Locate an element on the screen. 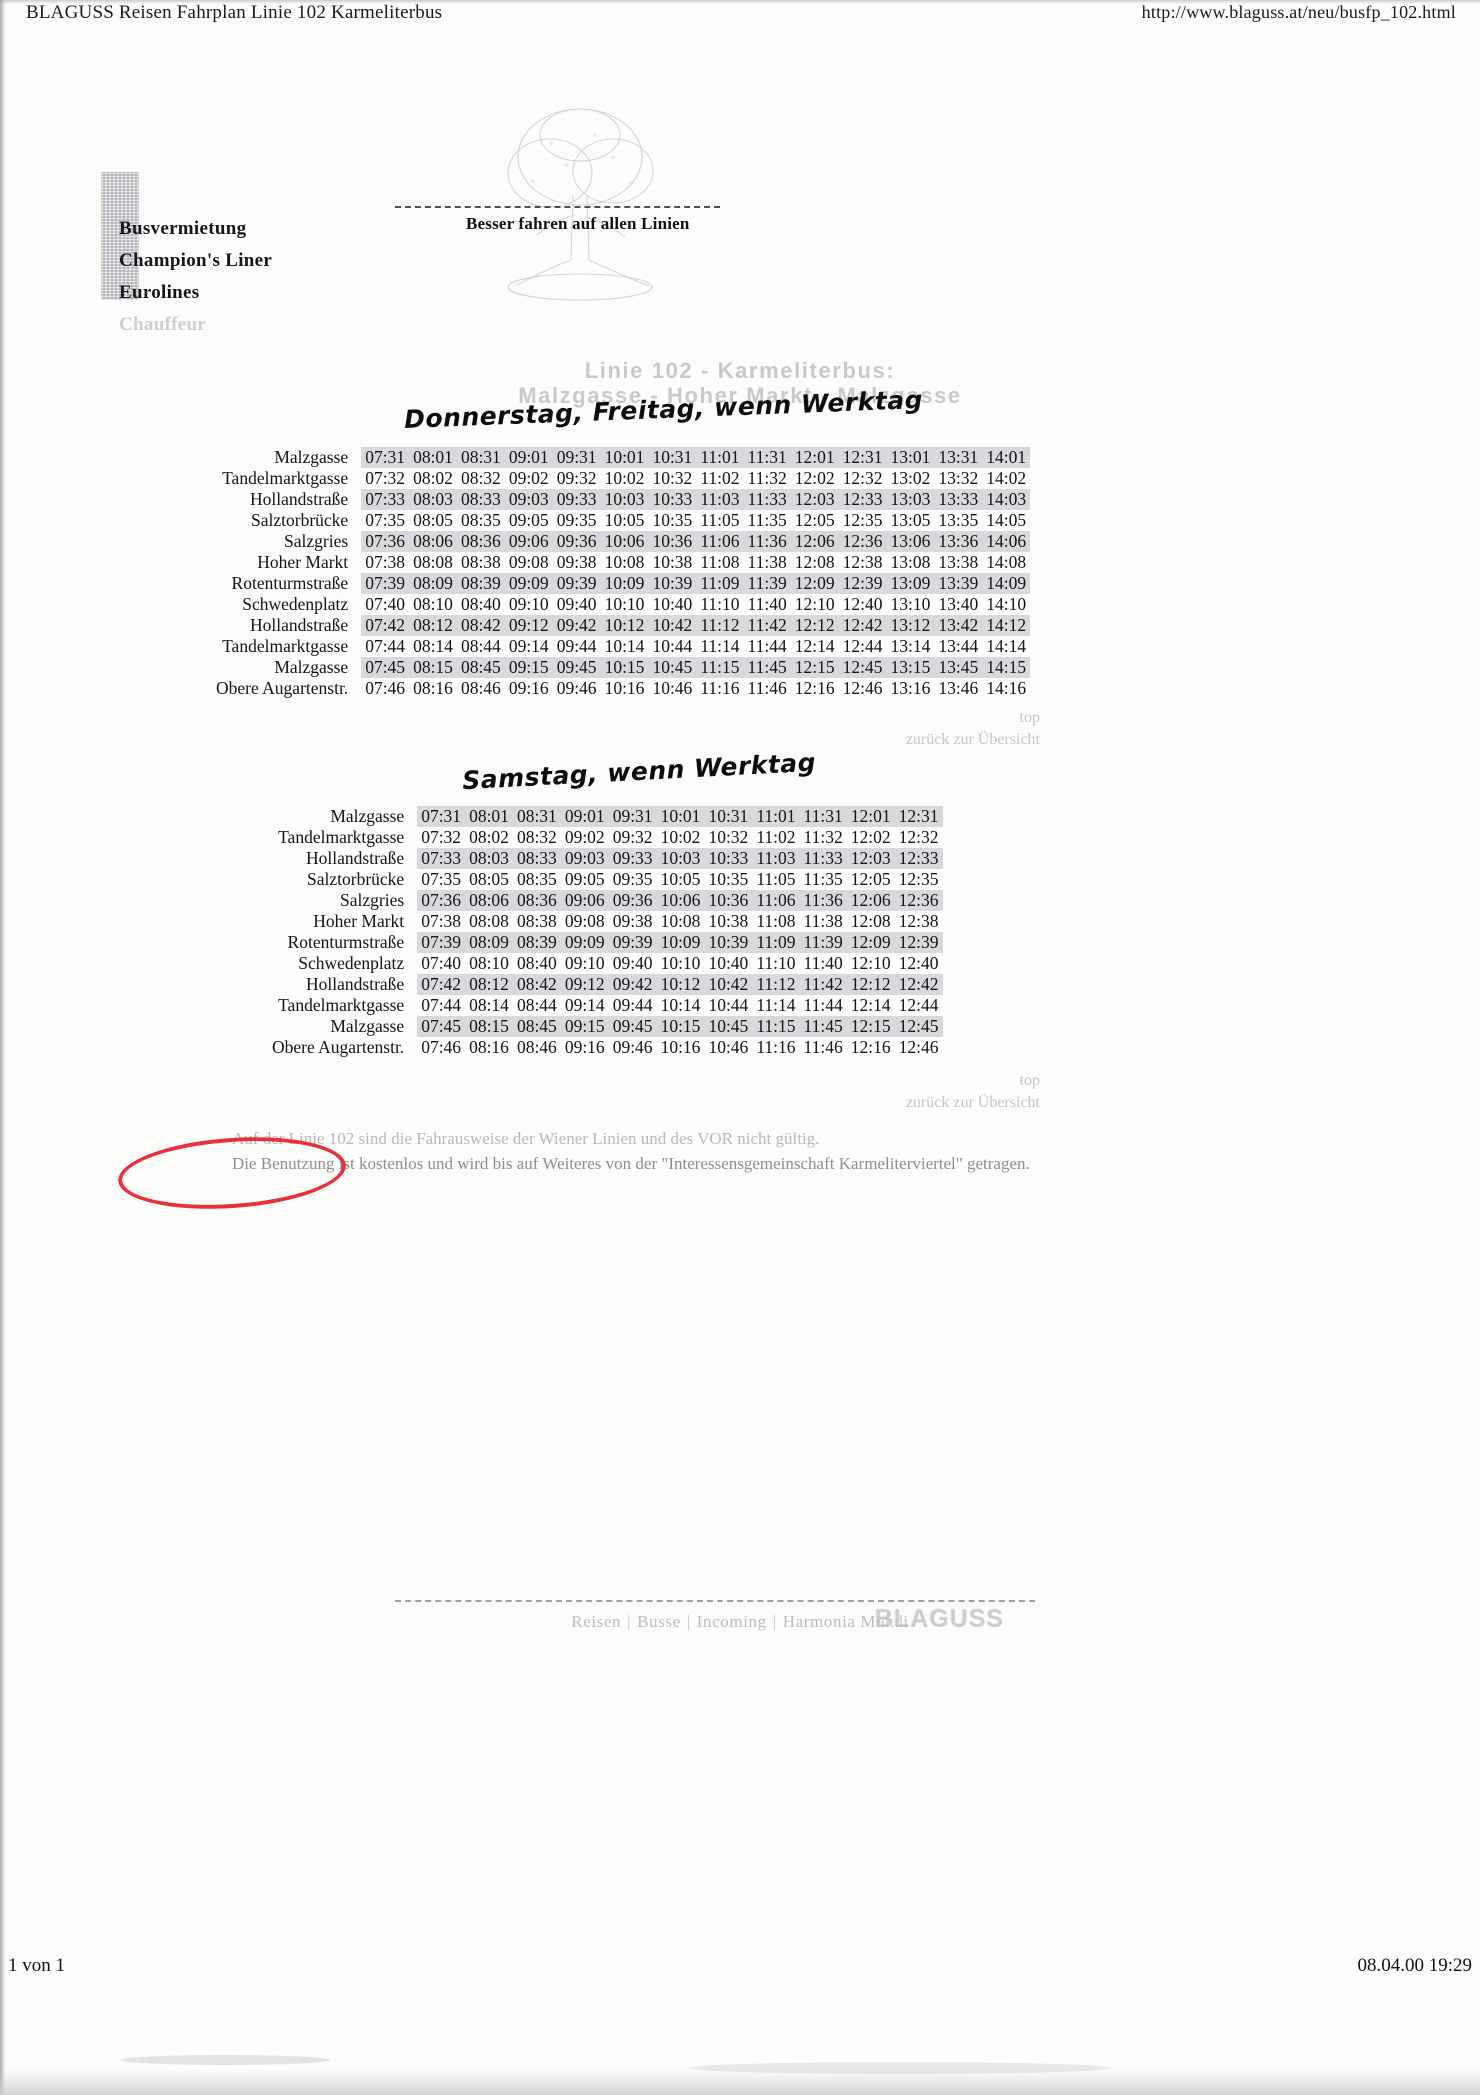 The image size is (1480, 2095). brand-nav-item-1: Champion's Liner is located at coordinates (196, 260).